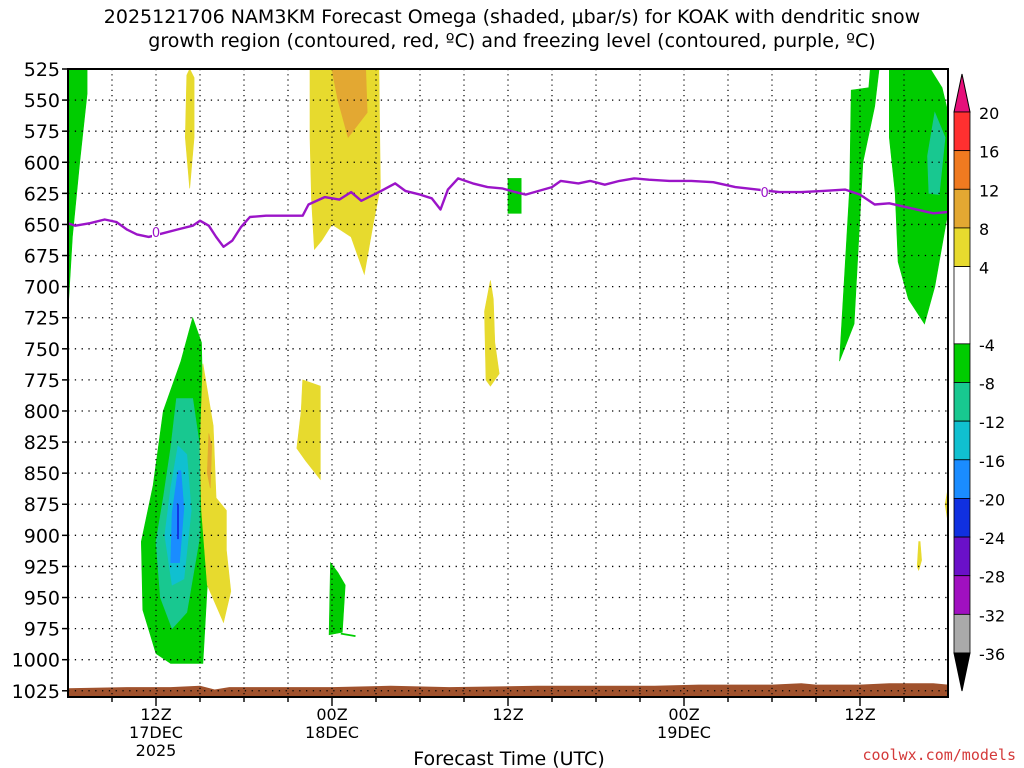 The height and width of the screenshot is (768, 1024). What do you see at coordinates (42, 536) in the screenshot?
I see `y-tick-label-900: 900` at bounding box center [42, 536].